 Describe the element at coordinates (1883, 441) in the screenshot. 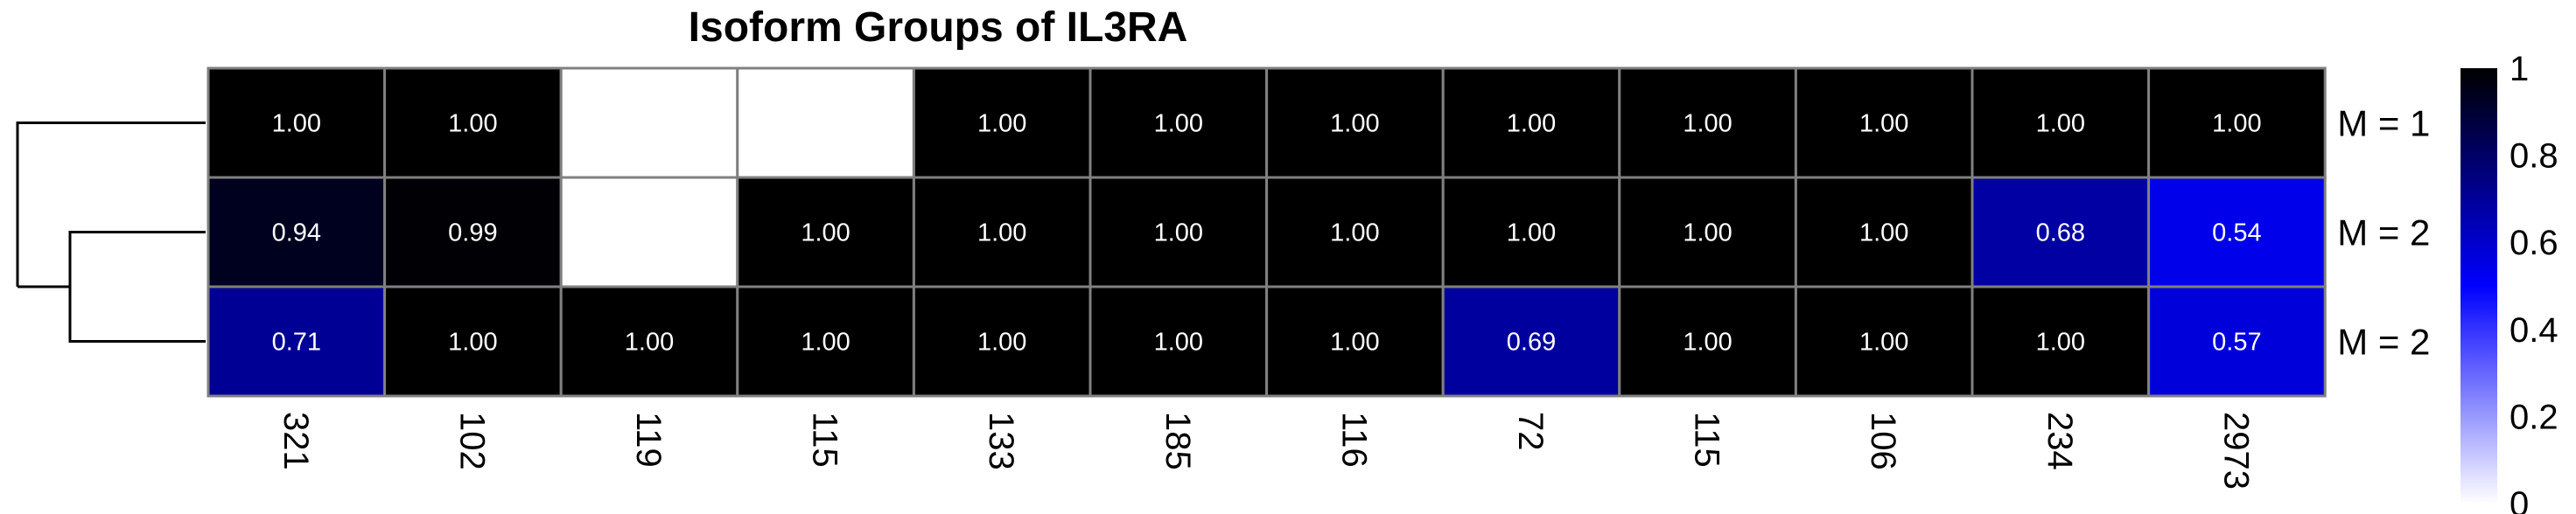

I see `column-label: 106` at that location.